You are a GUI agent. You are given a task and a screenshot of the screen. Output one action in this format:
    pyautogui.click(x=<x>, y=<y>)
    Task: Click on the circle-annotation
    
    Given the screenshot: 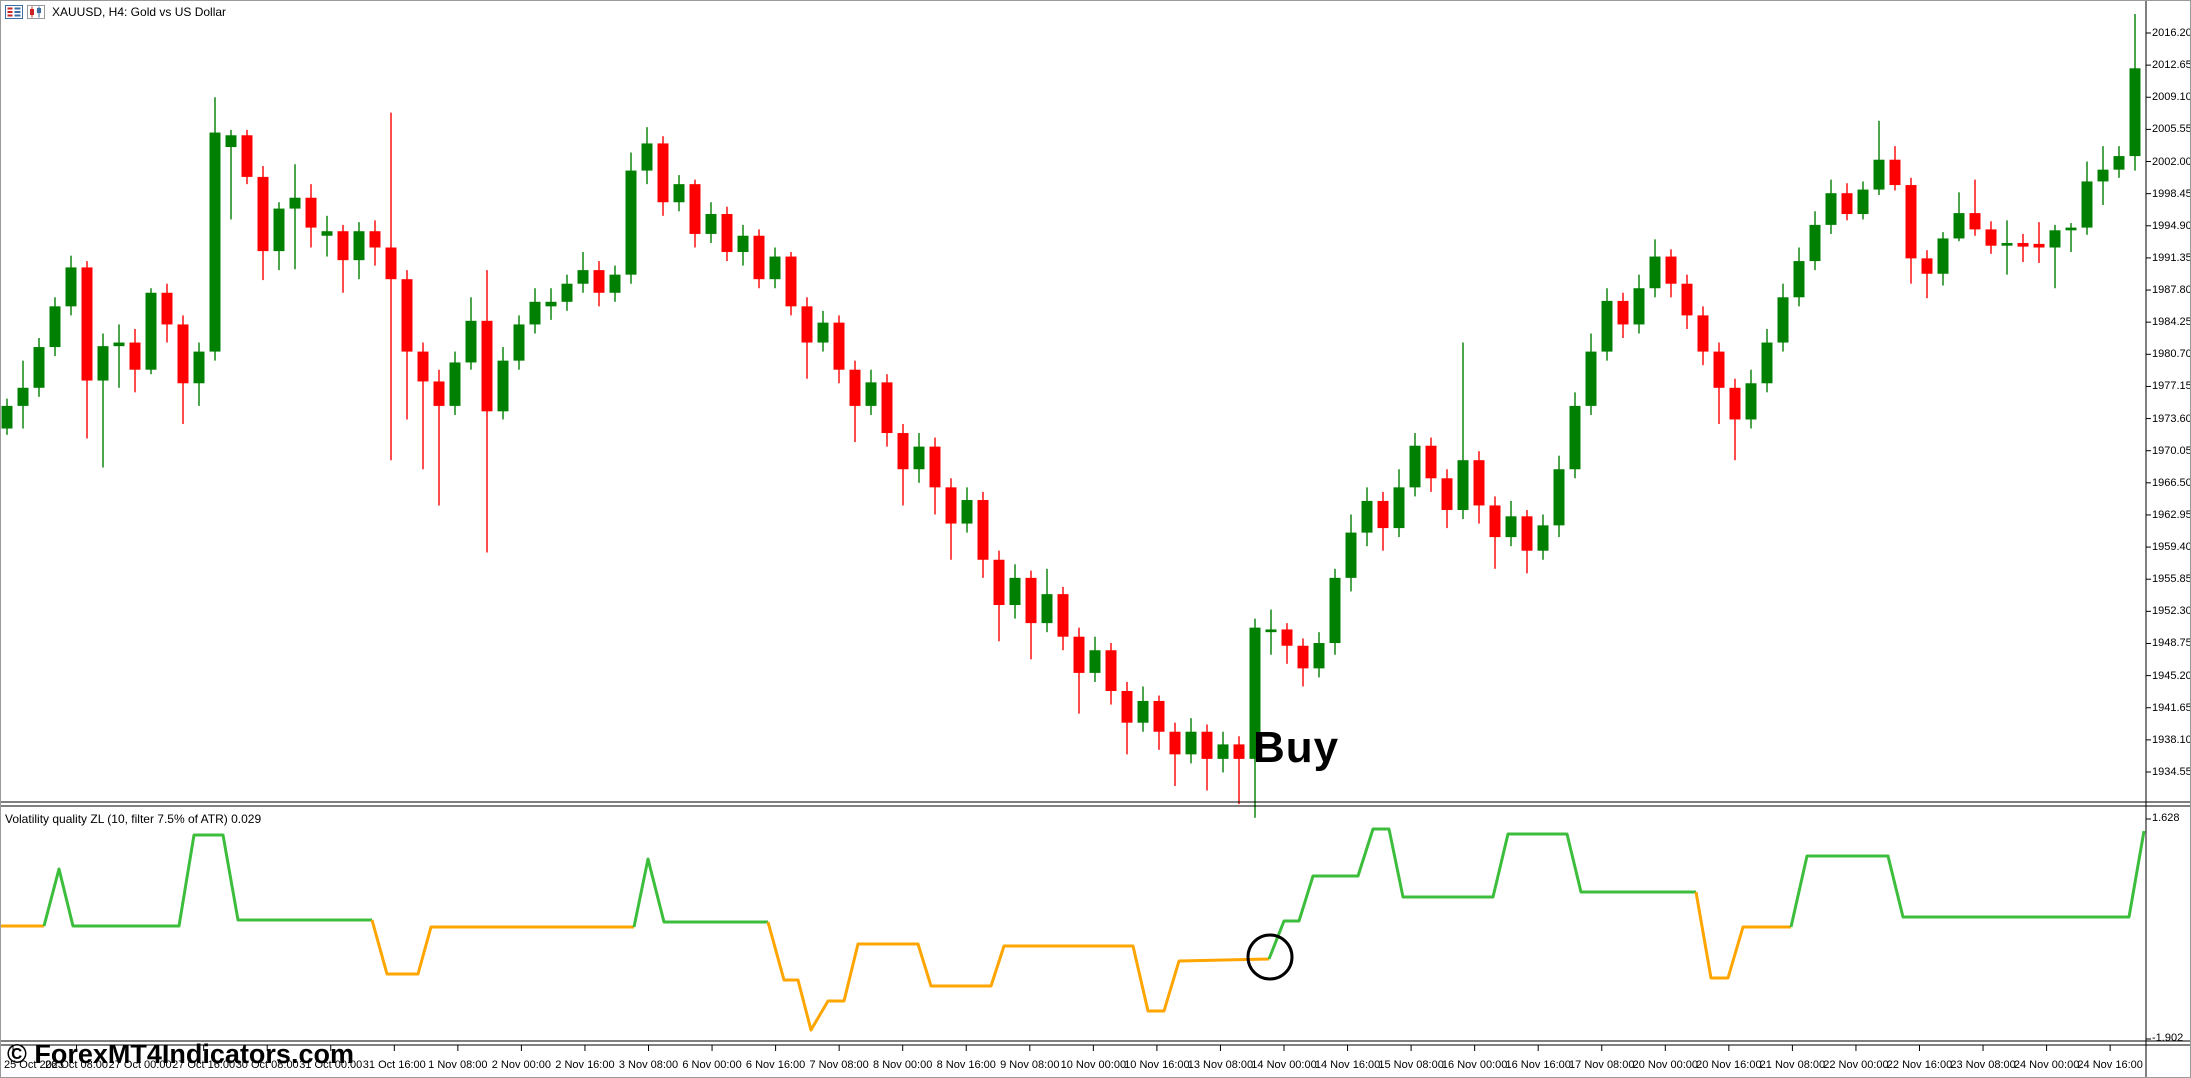 What is the action you would take?
    pyautogui.click(x=1270, y=957)
    